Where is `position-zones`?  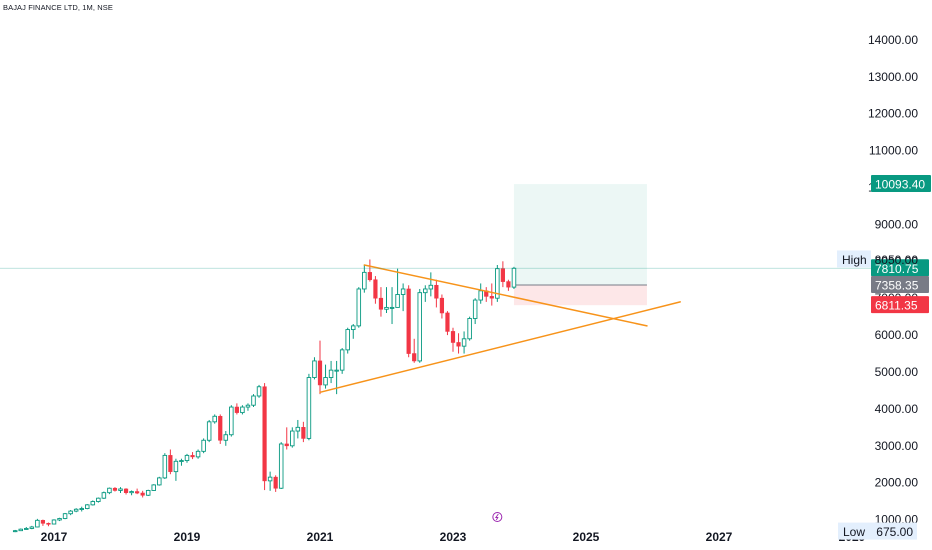
position-zones is located at coordinates (580, 245).